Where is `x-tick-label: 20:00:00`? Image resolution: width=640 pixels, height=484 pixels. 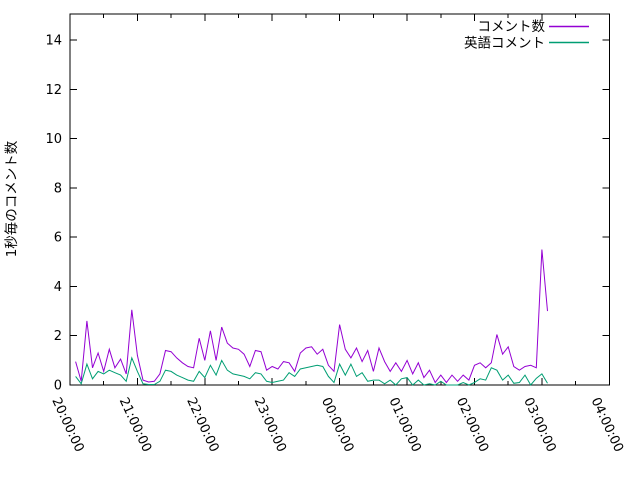
x-tick-label: 20:00:00 is located at coordinates (67, 424).